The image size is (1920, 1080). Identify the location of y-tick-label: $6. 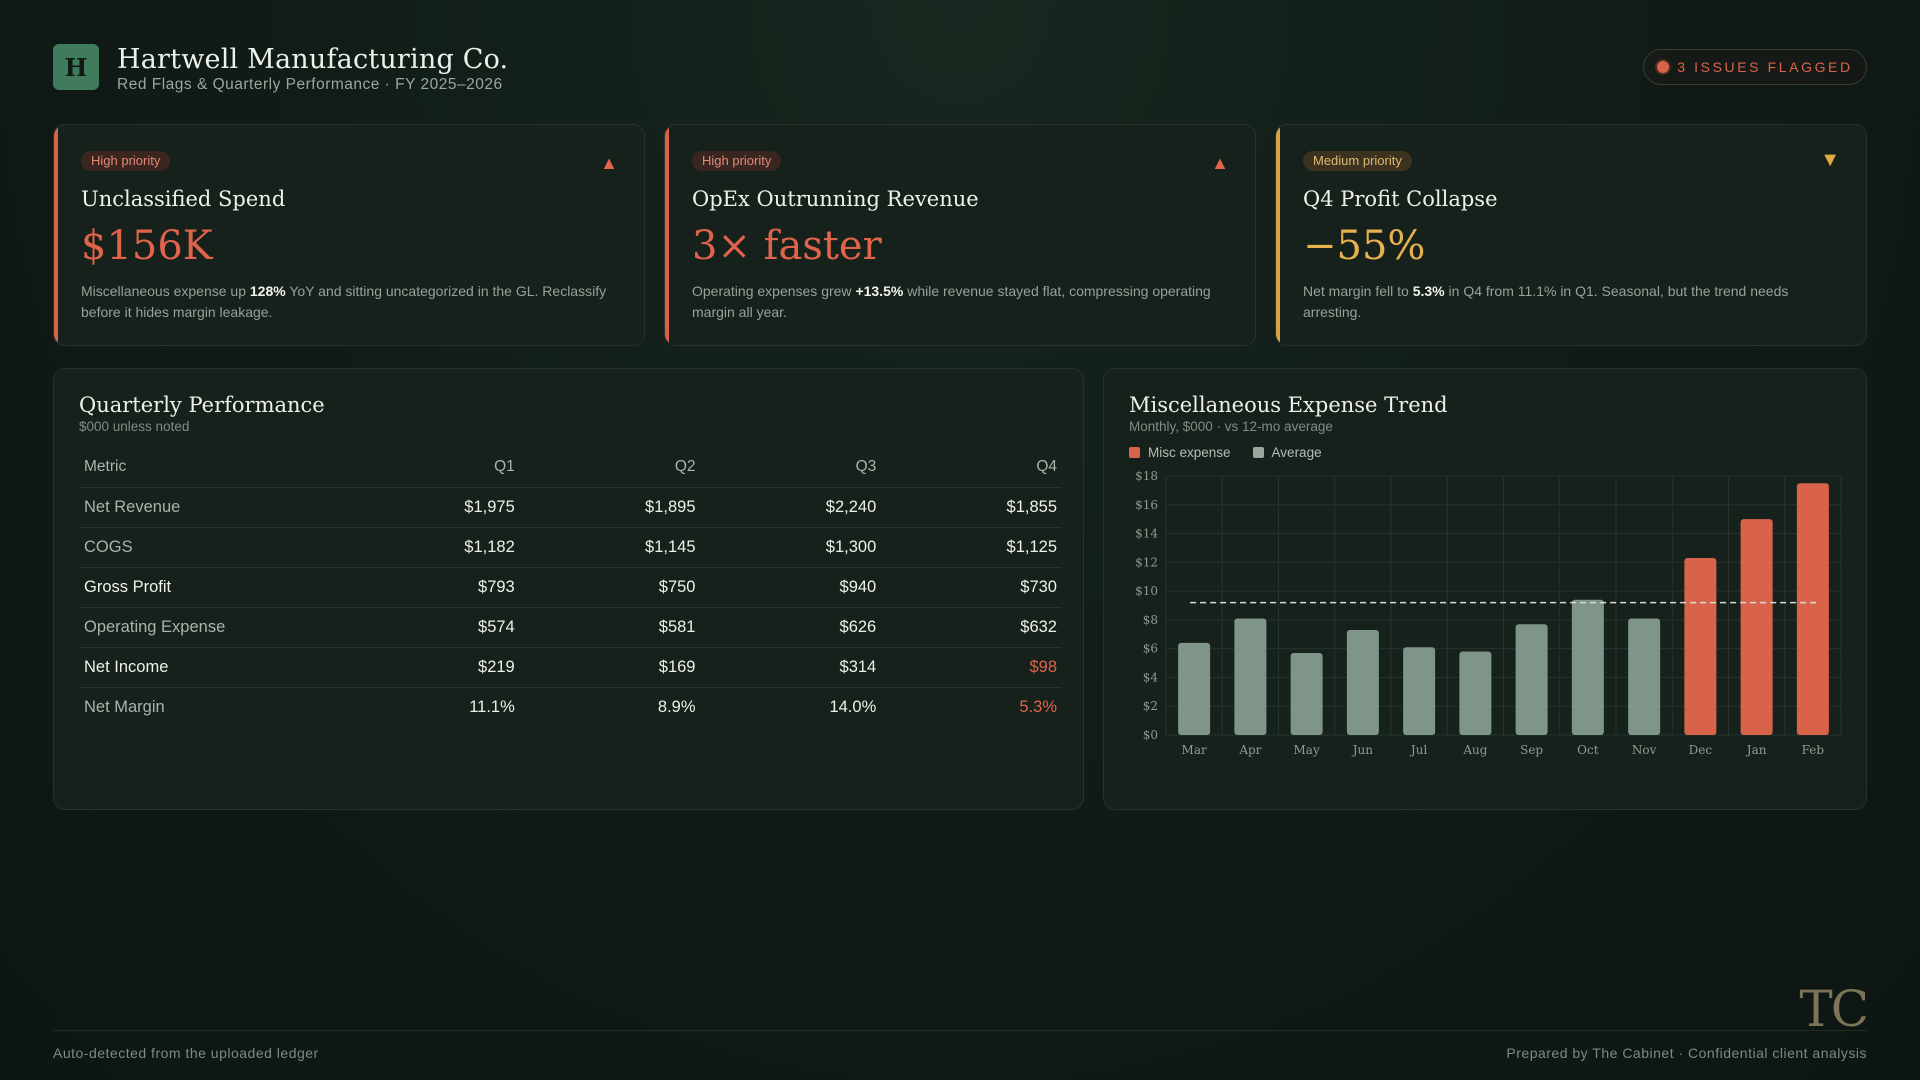
(1150, 649).